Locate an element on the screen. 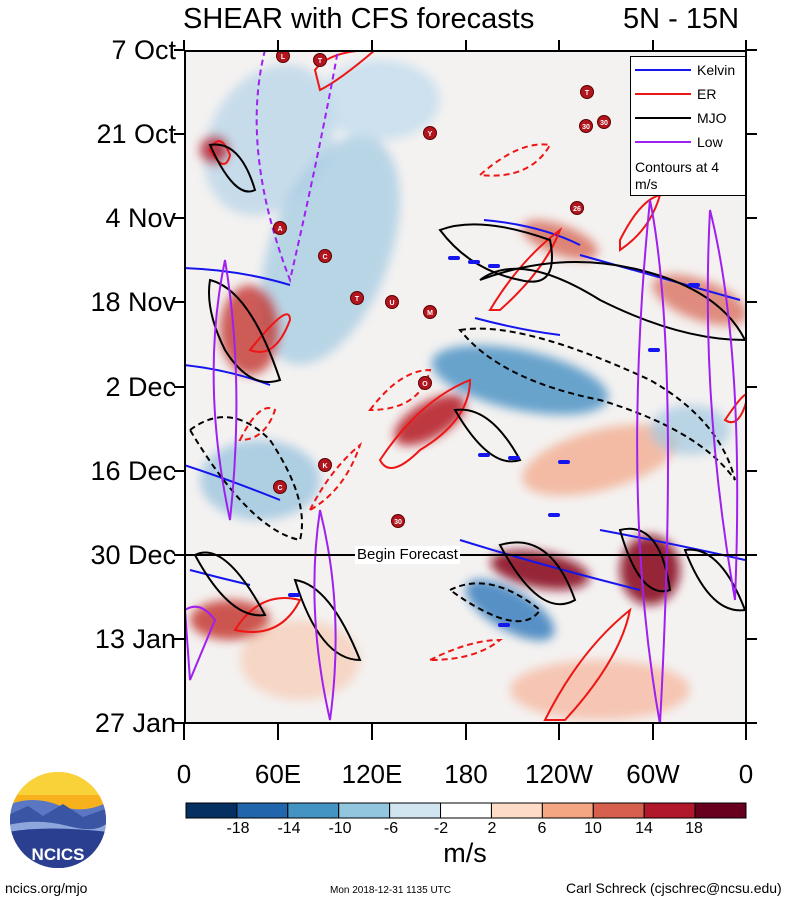 The height and width of the screenshot is (907, 809). ncics-logo: NCICS is located at coordinates (58, 820).